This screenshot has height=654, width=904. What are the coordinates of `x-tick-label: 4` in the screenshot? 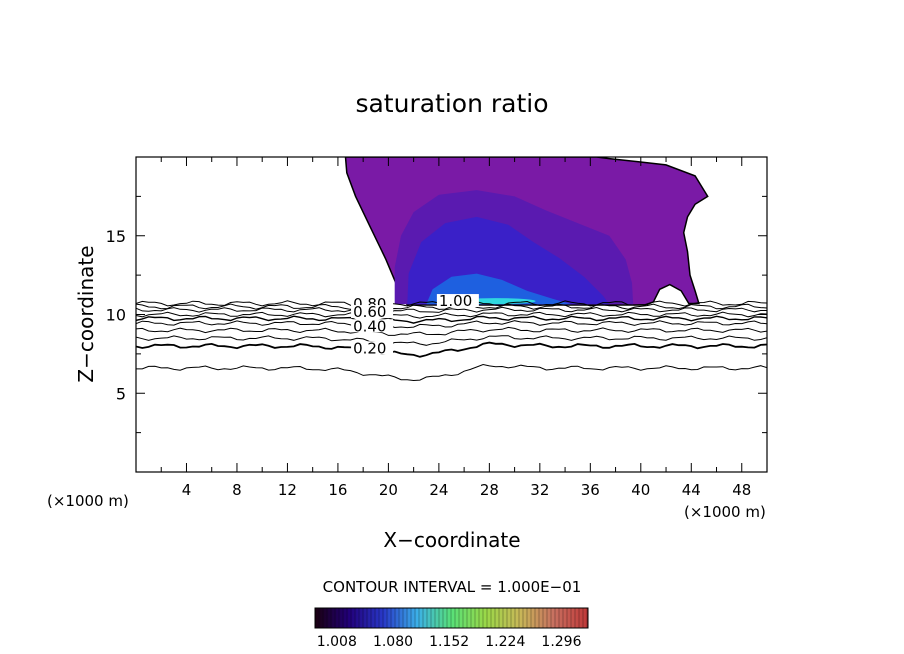 It's located at (187, 490).